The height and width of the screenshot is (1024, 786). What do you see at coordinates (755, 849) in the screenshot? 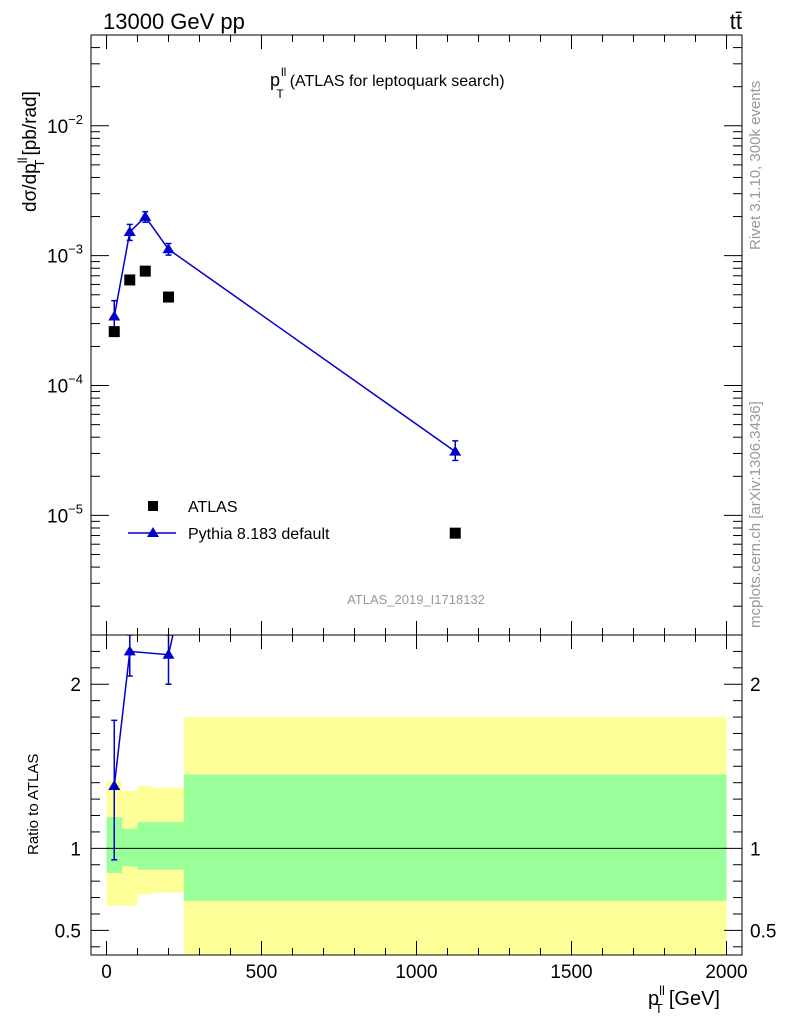
I see `ratio-y-tick-label-right: 1` at bounding box center [755, 849].